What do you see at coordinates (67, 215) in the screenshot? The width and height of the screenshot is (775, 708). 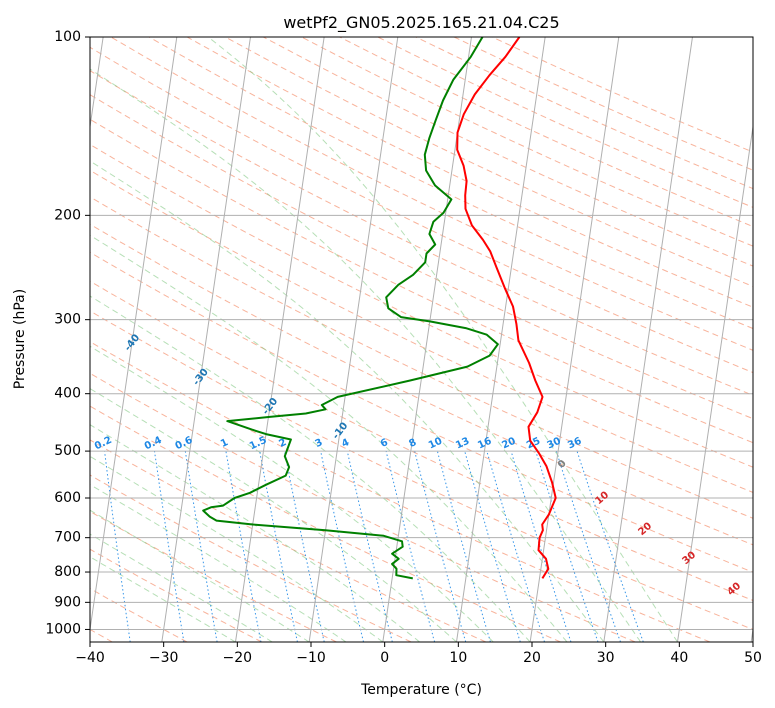 I see `y-tick-label: 200` at bounding box center [67, 215].